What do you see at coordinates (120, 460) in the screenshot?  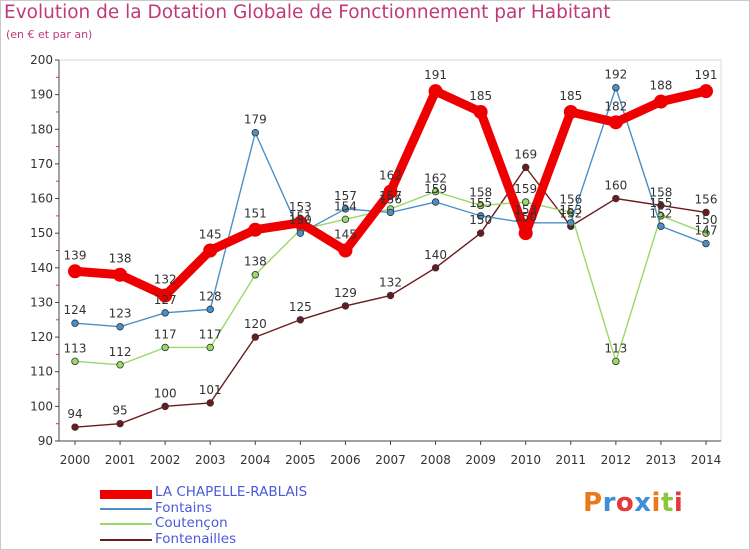 I see `x-tick-label: 2001` at bounding box center [120, 460].